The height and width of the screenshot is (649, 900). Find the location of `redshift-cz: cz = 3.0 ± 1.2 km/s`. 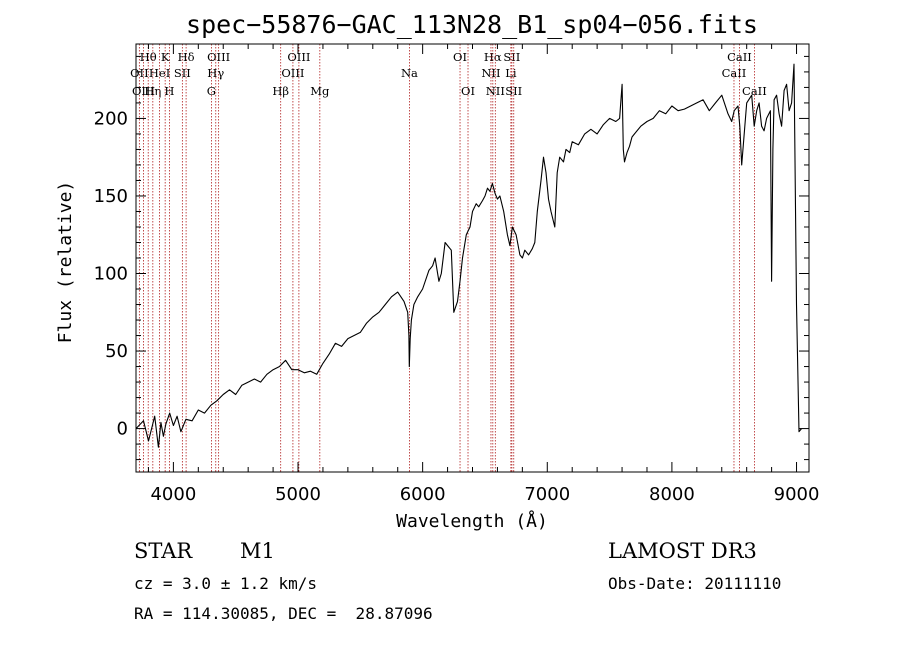

redshift-cz: cz = 3.0 ± 1.2 km/s is located at coordinates (226, 583).